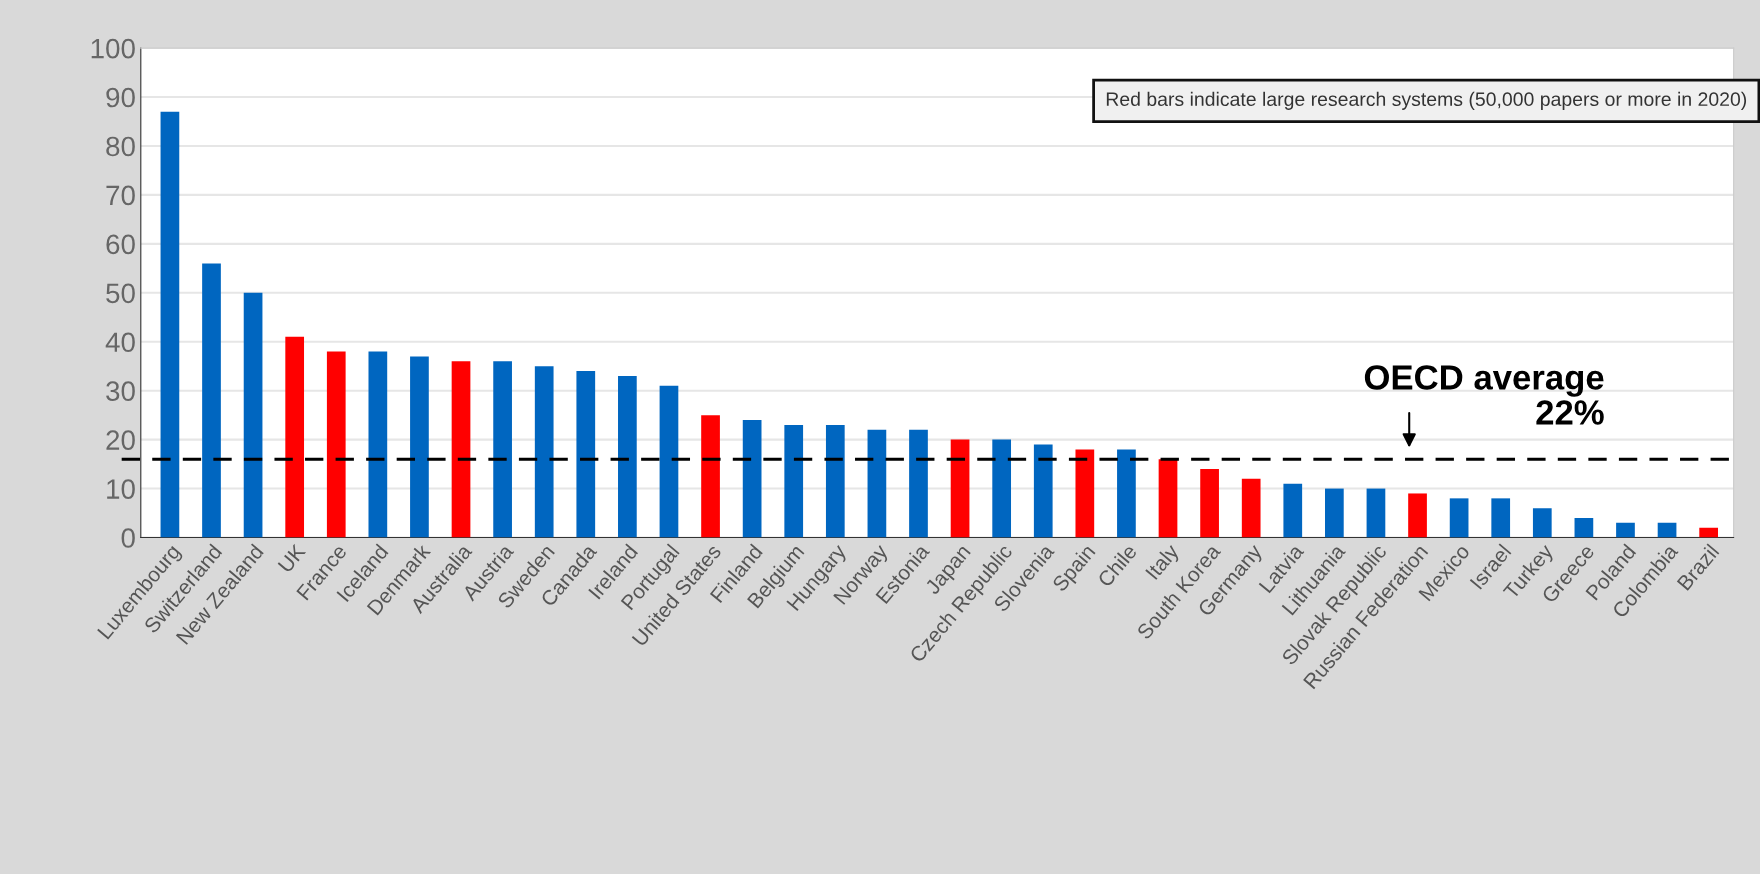 This screenshot has width=1760, height=874. What do you see at coordinates (120, 97) in the screenshot?
I see `y-tick-label: 90` at bounding box center [120, 97].